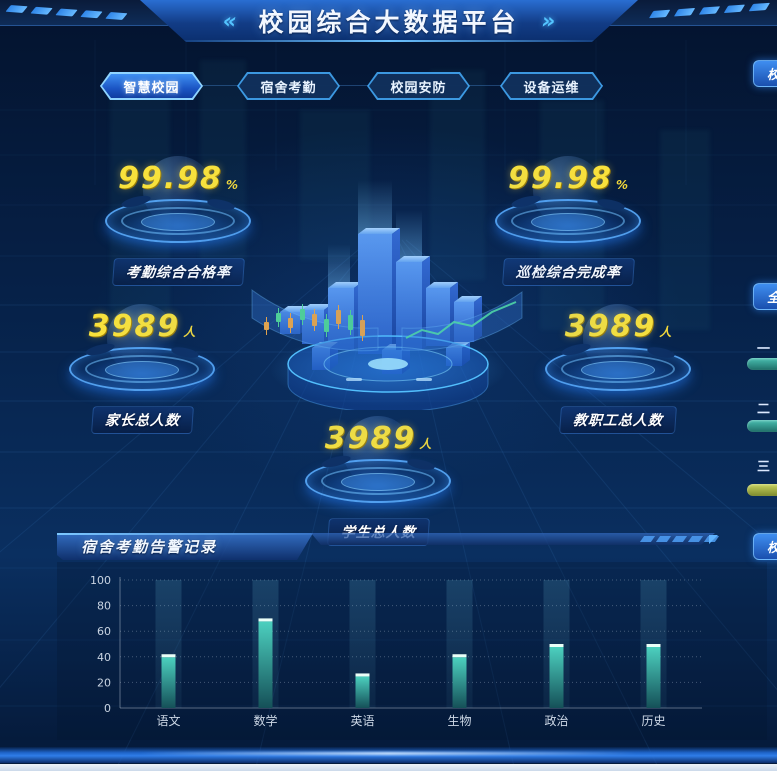 The height and width of the screenshot is (771, 777). What do you see at coordinates (104, 631) in the screenshot?
I see `y-tick-label: 60` at bounding box center [104, 631].